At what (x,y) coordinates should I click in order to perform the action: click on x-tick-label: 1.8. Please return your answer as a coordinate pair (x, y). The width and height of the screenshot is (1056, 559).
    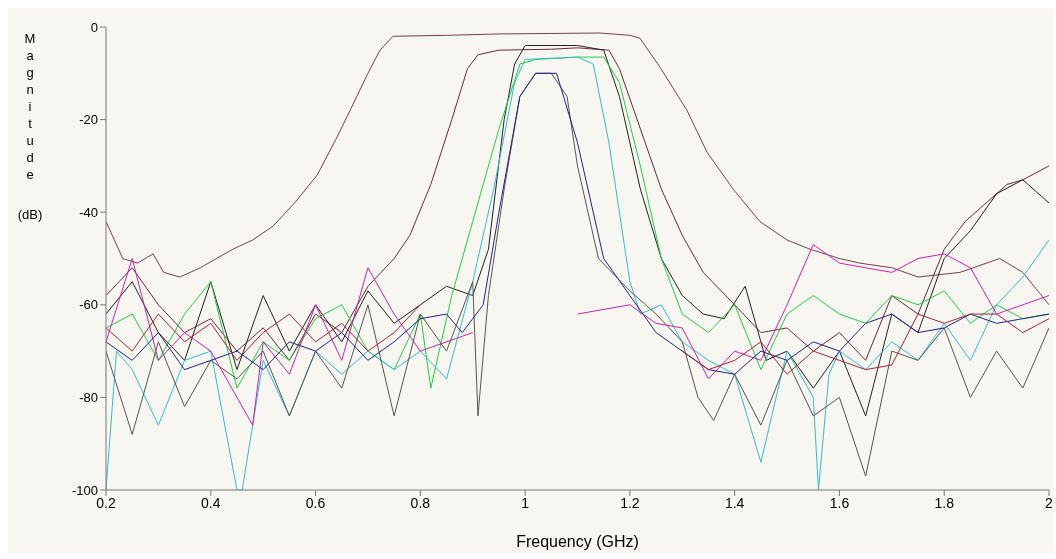
    Looking at the image, I should click on (944, 502).